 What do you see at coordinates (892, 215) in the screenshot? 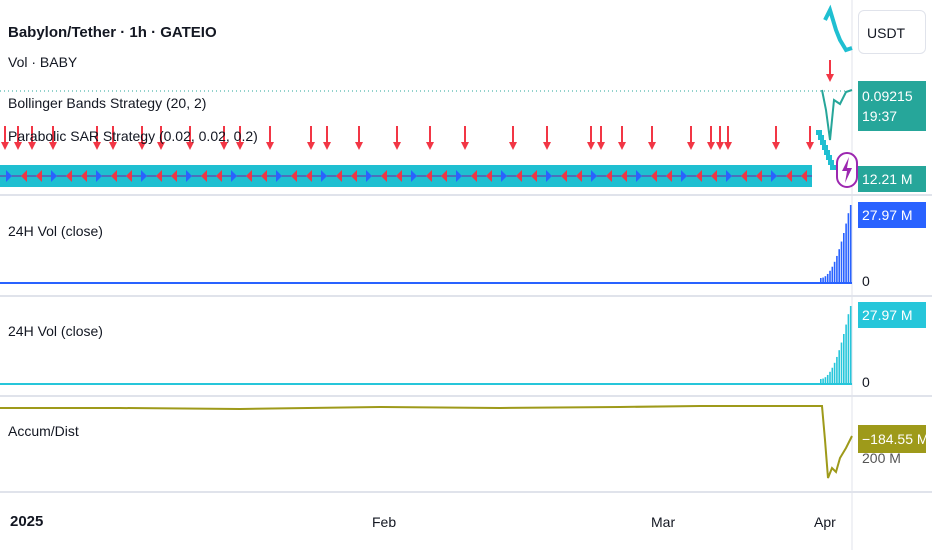
I see `pane1-value-tag: 27.97 M` at bounding box center [892, 215].